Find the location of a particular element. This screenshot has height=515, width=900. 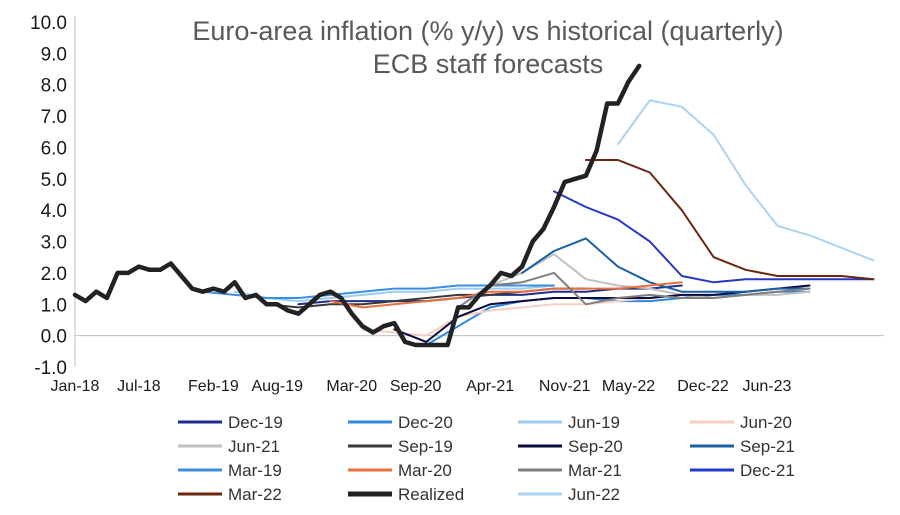

legend-label: Dec-21 is located at coordinates (767, 470).